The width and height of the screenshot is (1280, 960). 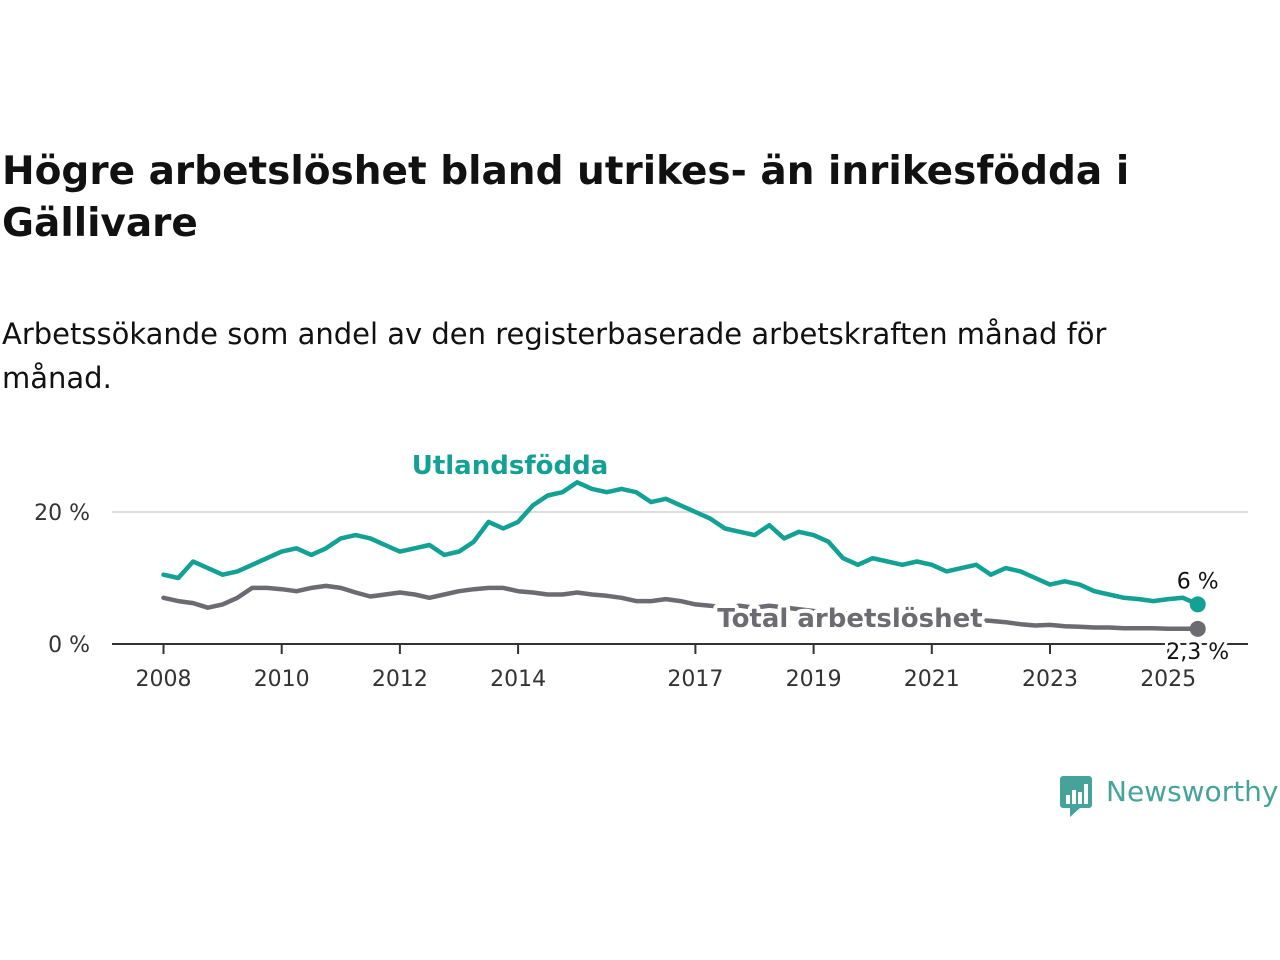 I want to click on label-layer: Utlandsfödda Total arbetslöshet 6 % 2,3 %, so click(x=820, y=557).